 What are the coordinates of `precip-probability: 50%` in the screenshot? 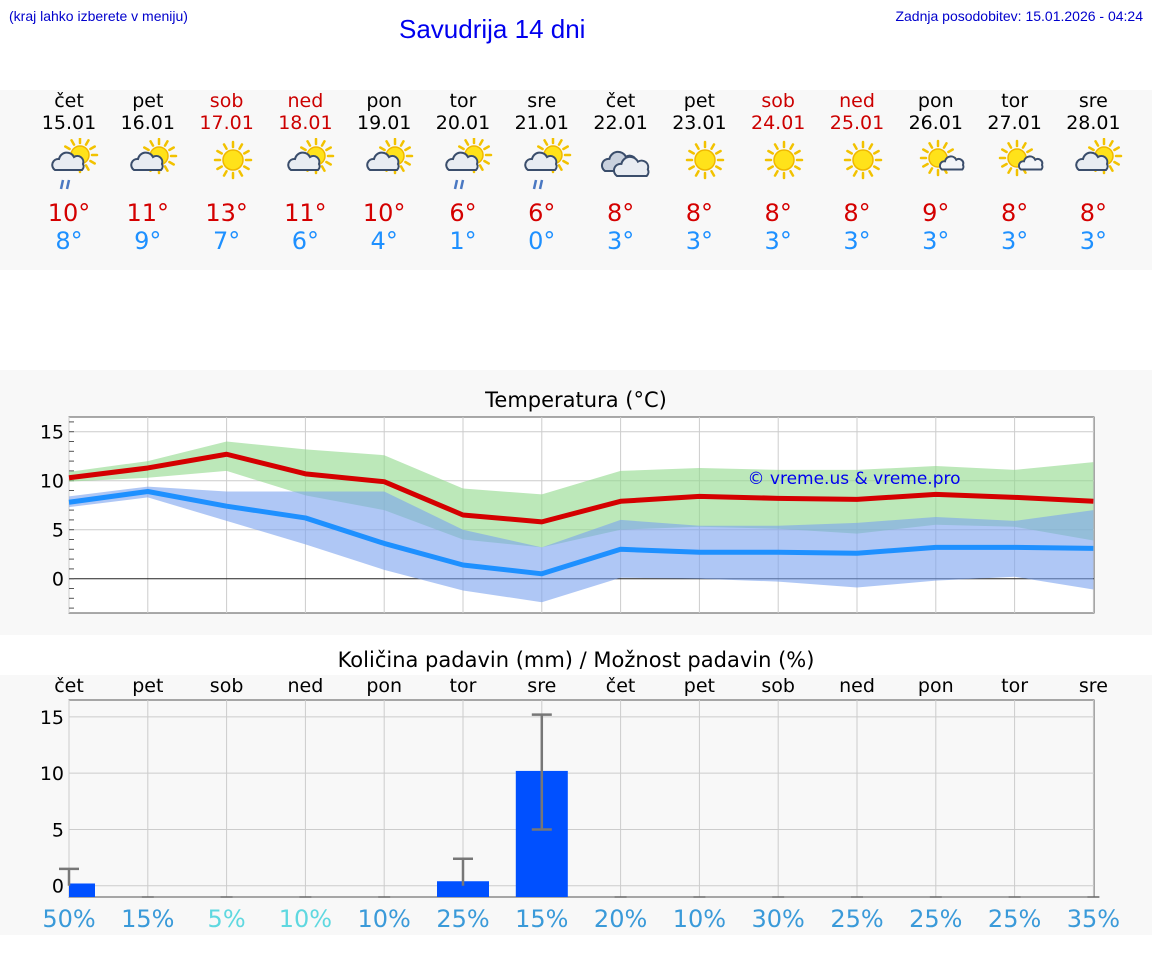 It's located at (68, 919).